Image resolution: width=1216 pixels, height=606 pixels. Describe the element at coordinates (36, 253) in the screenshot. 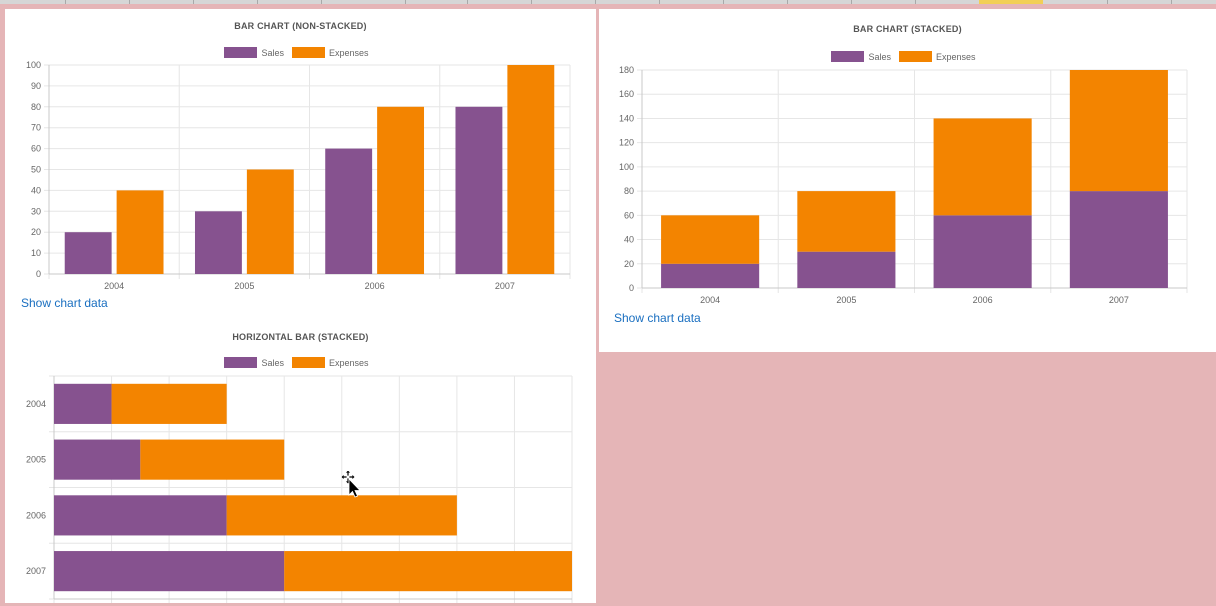

I see `y-tick-label: 10` at that location.